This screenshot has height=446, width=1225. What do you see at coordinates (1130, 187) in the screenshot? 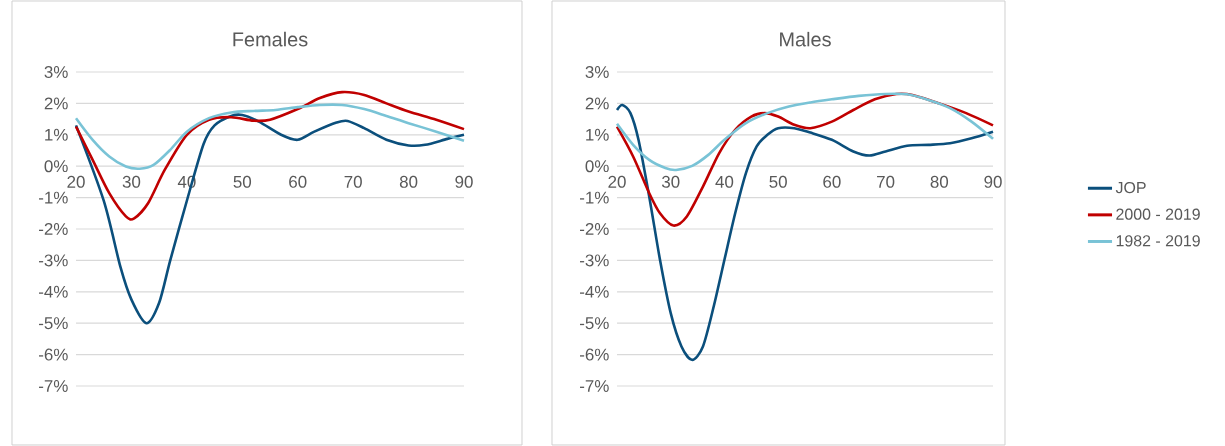
I see `legend-label: JOP` at bounding box center [1130, 187].